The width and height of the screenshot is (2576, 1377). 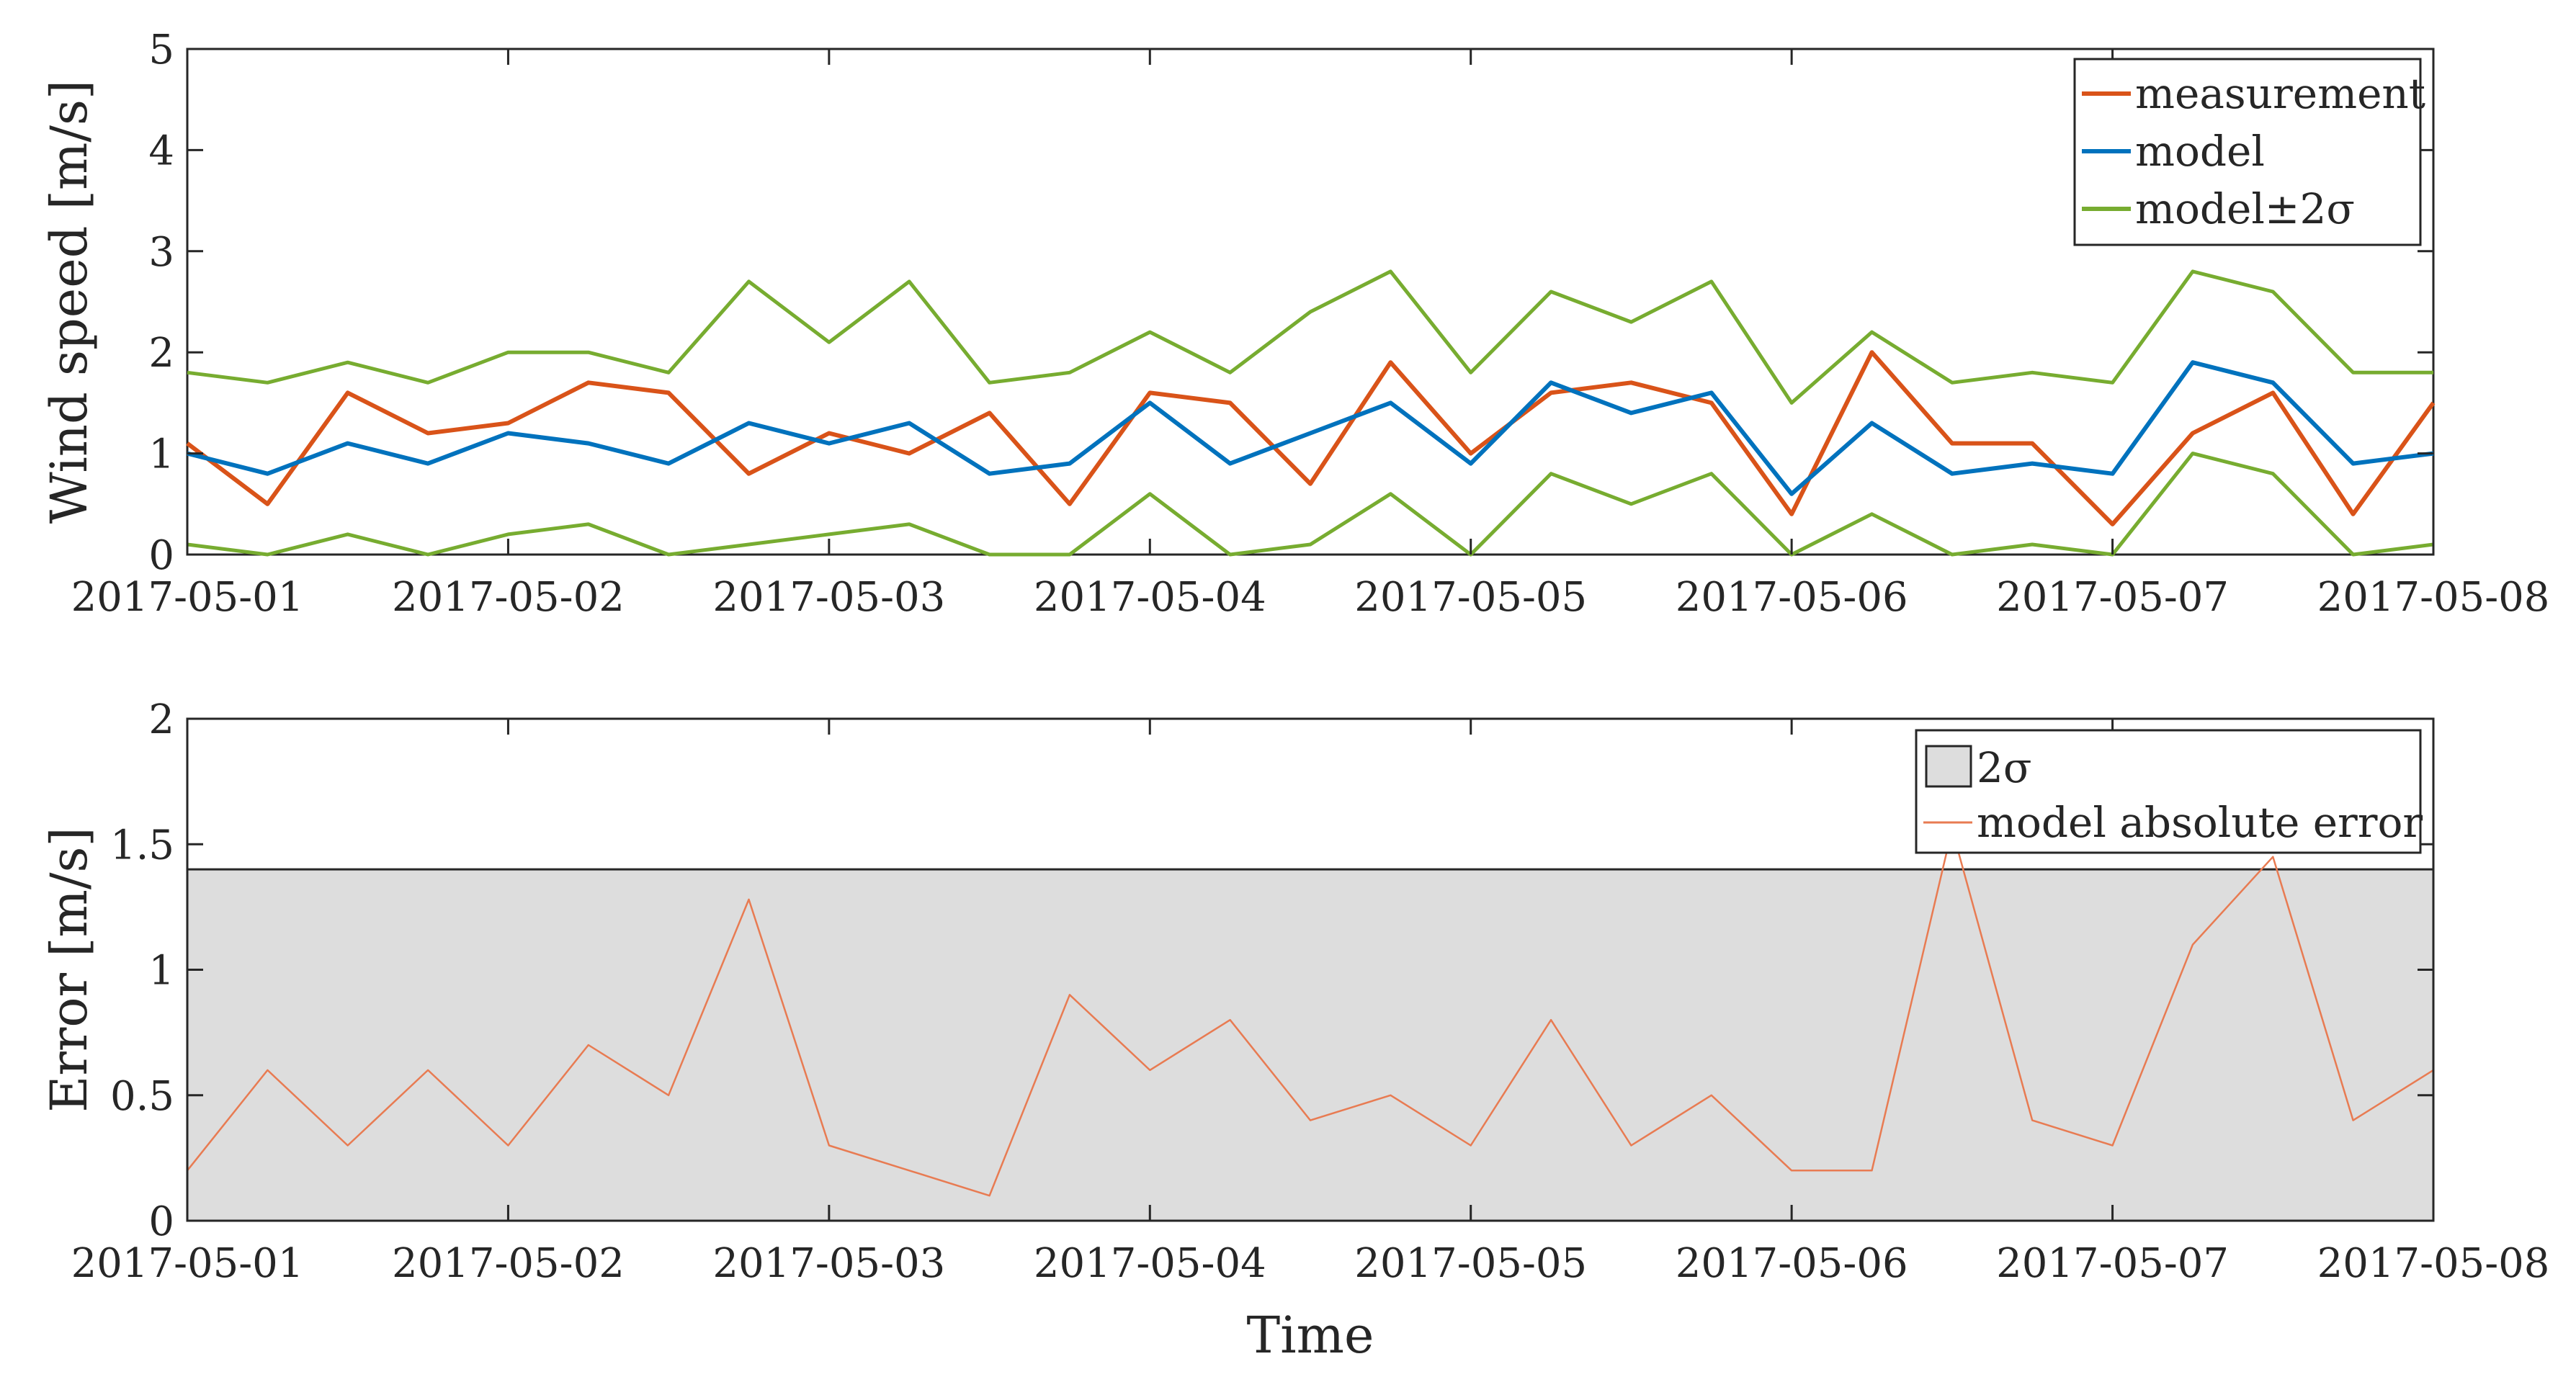 What do you see at coordinates (1310, 1335) in the screenshot?
I see `error-x-axis-label: Time` at bounding box center [1310, 1335].